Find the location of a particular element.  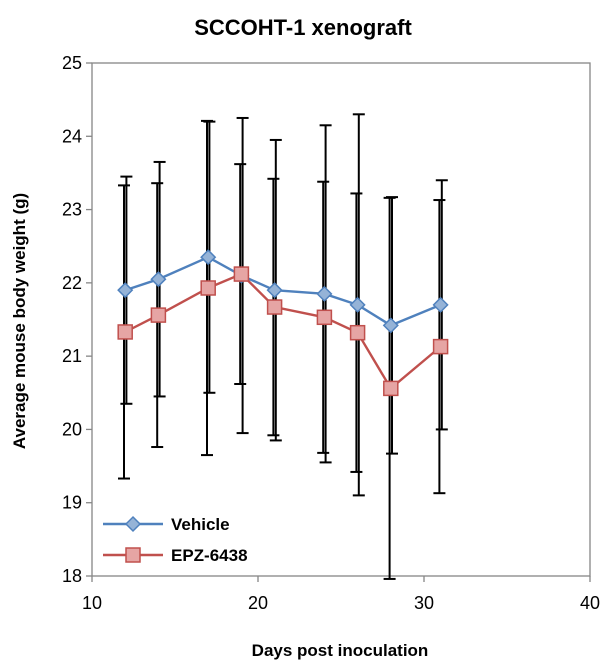

x-tick-label: 40 is located at coordinates (590, 603).